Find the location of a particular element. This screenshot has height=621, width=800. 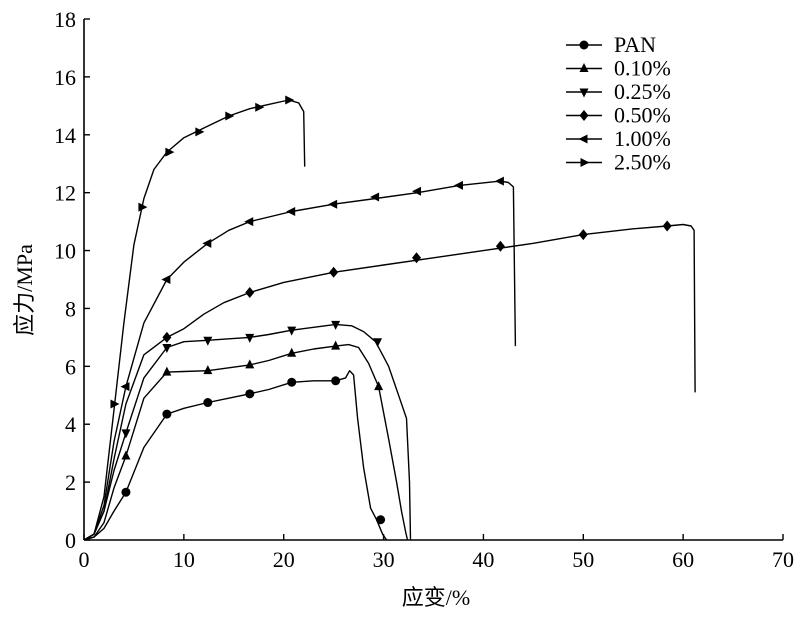

x-tick-label: 50 is located at coordinates (583, 559).